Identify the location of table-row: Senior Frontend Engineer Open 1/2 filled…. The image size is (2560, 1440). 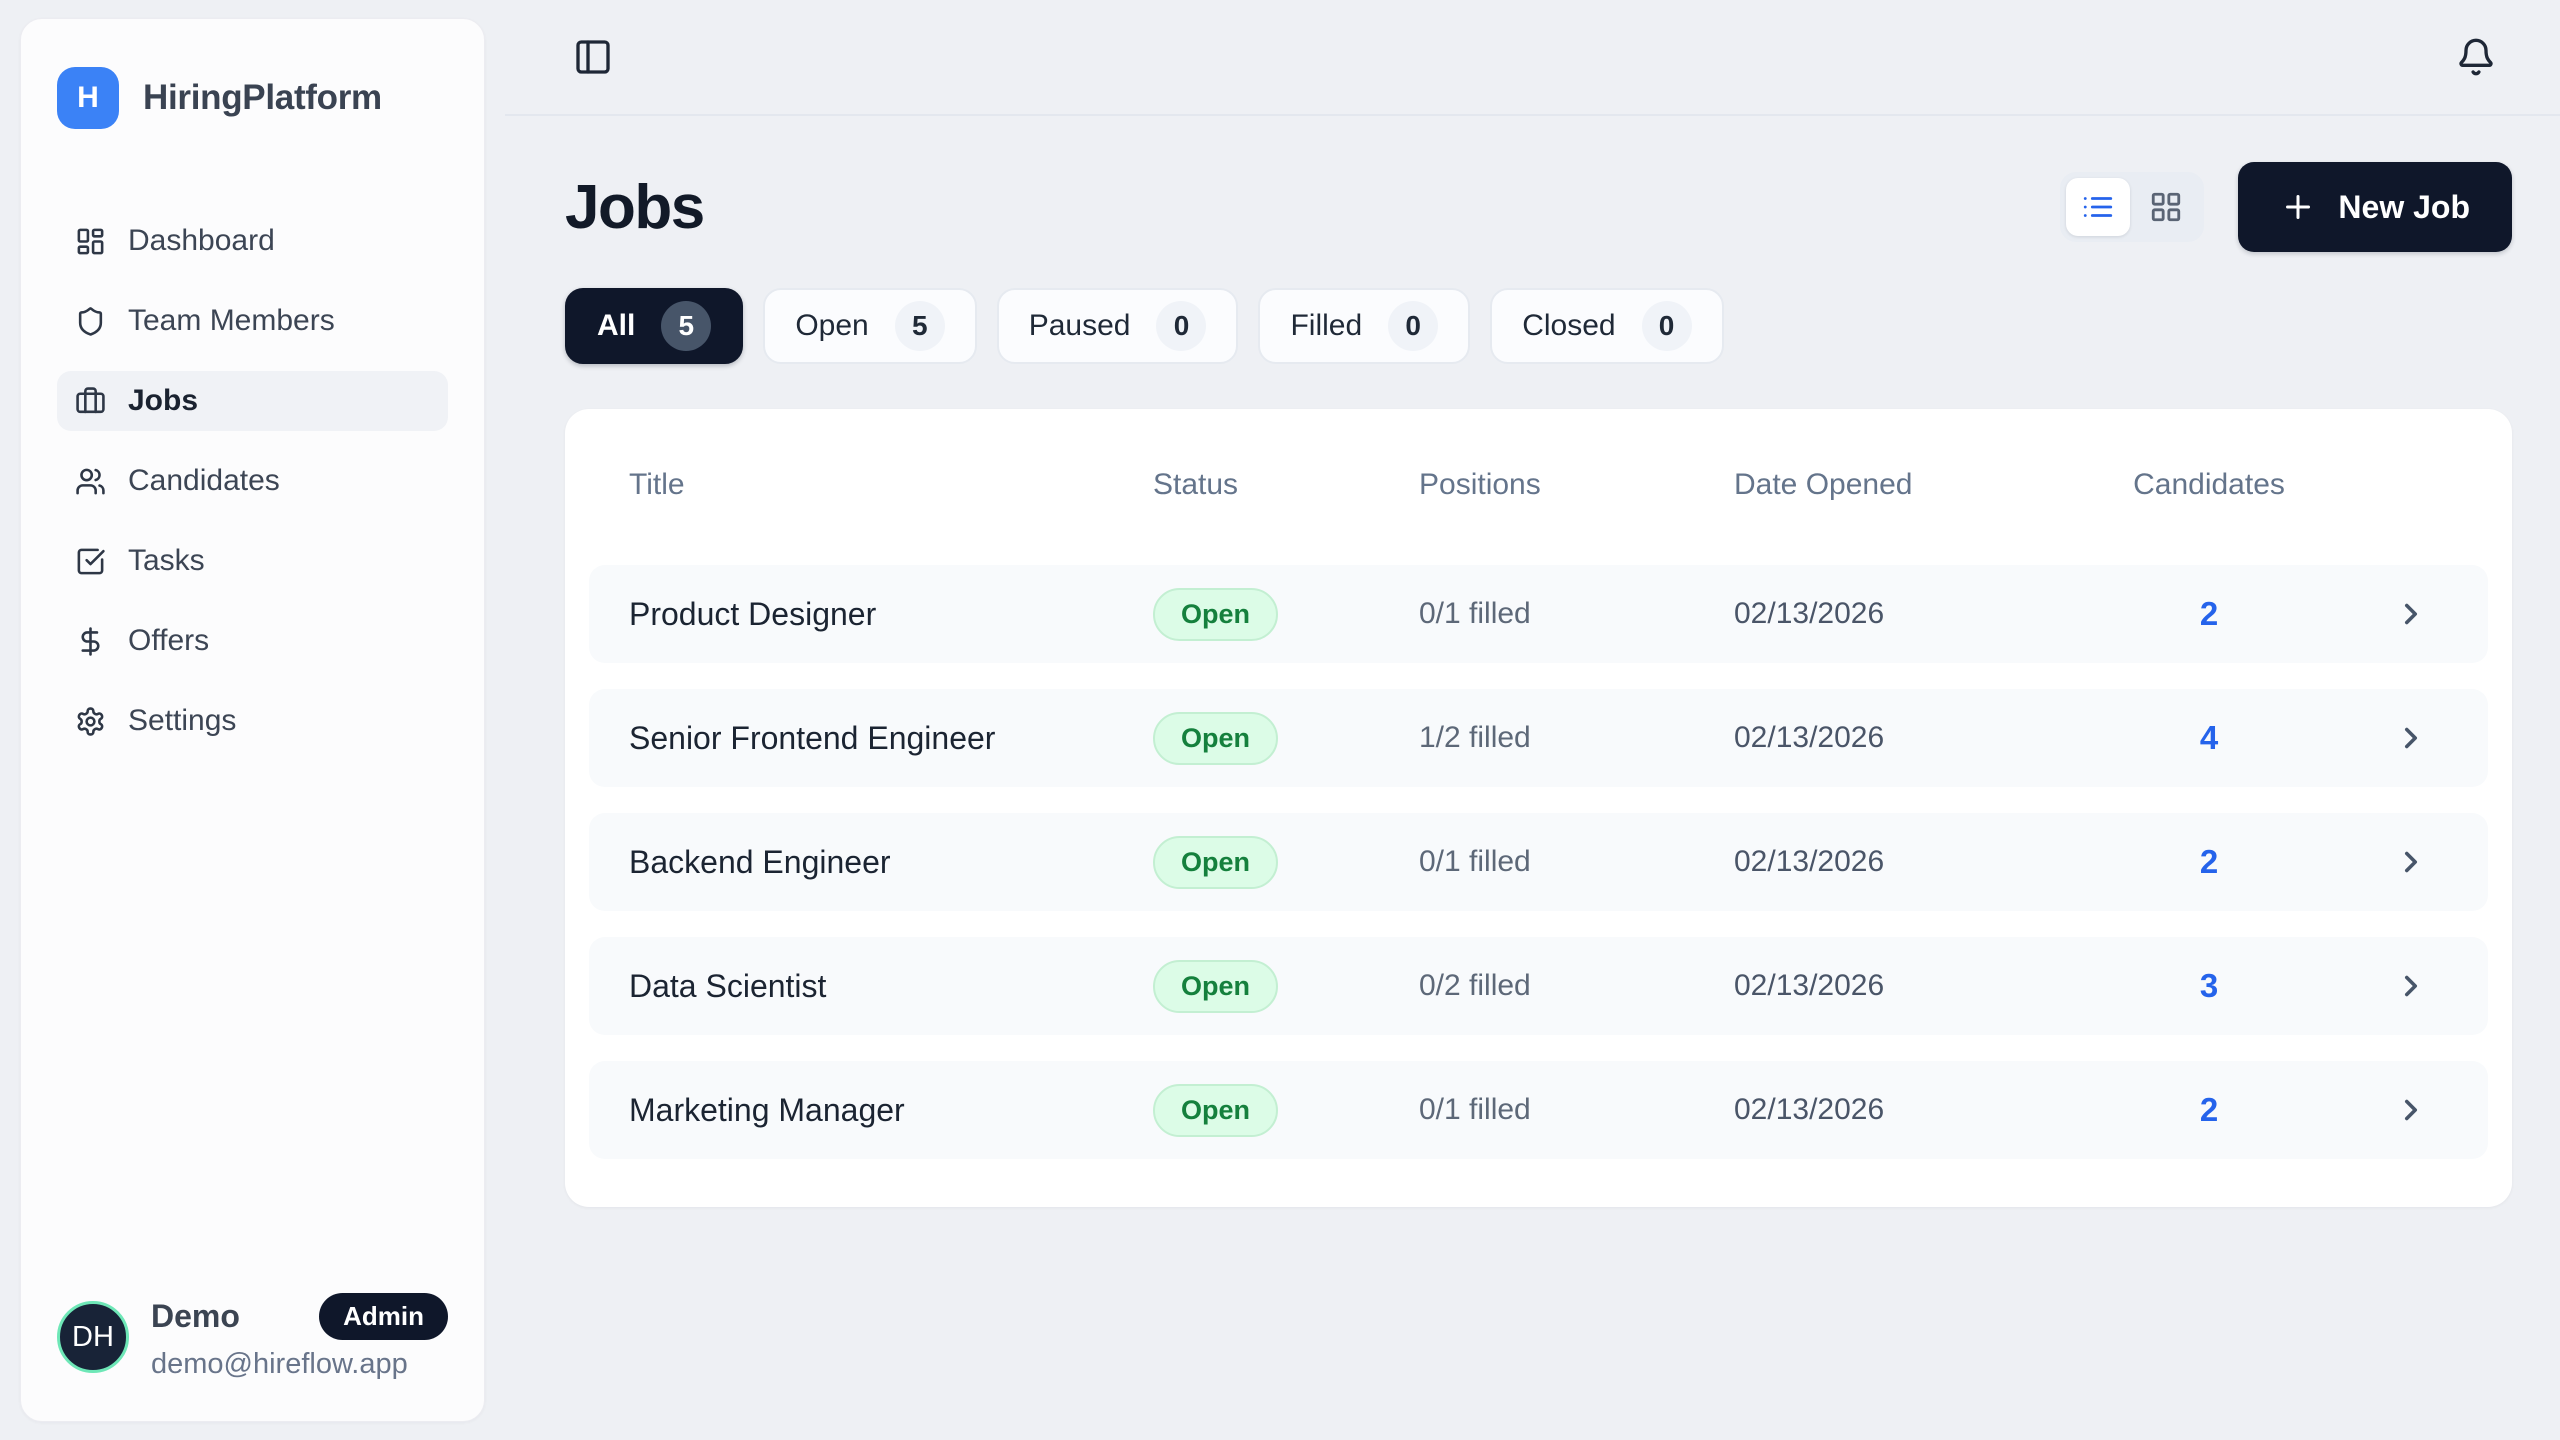
(1538, 738).